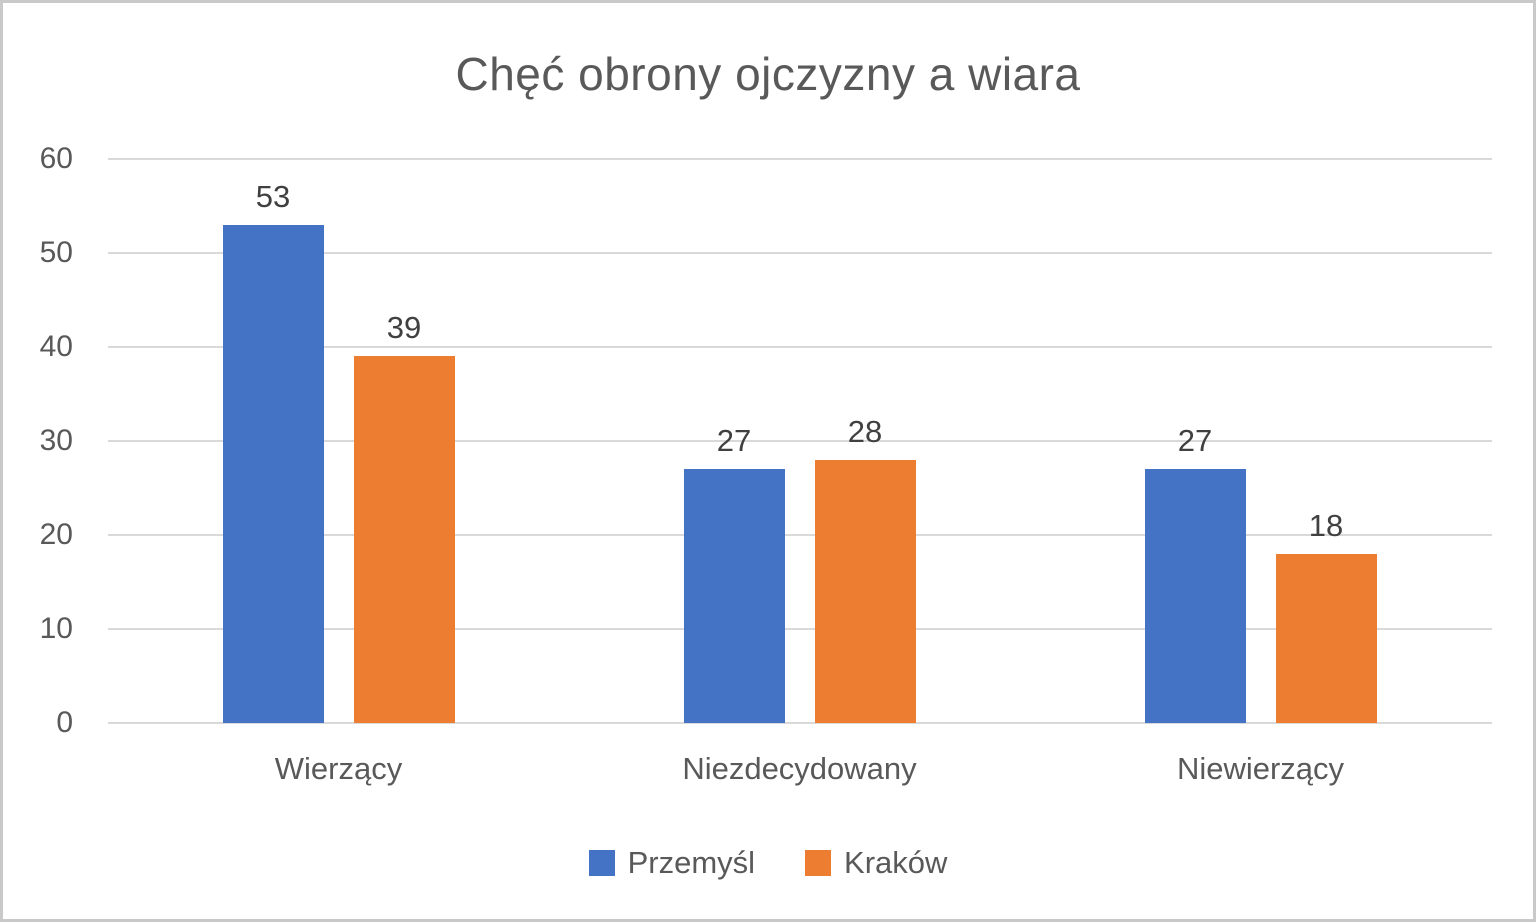  What do you see at coordinates (273, 473) in the screenshot?
I see `bar-przemysl-wierzacy` at bounding box center [273, 473].